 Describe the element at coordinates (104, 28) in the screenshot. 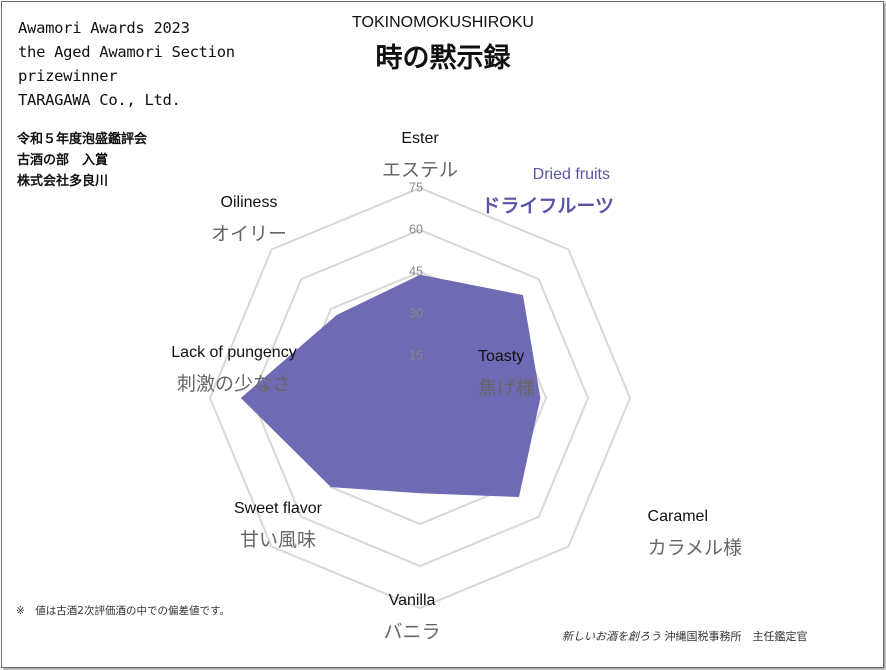

I see `award-en-line-1: Awamori Awards 2023` at that location.